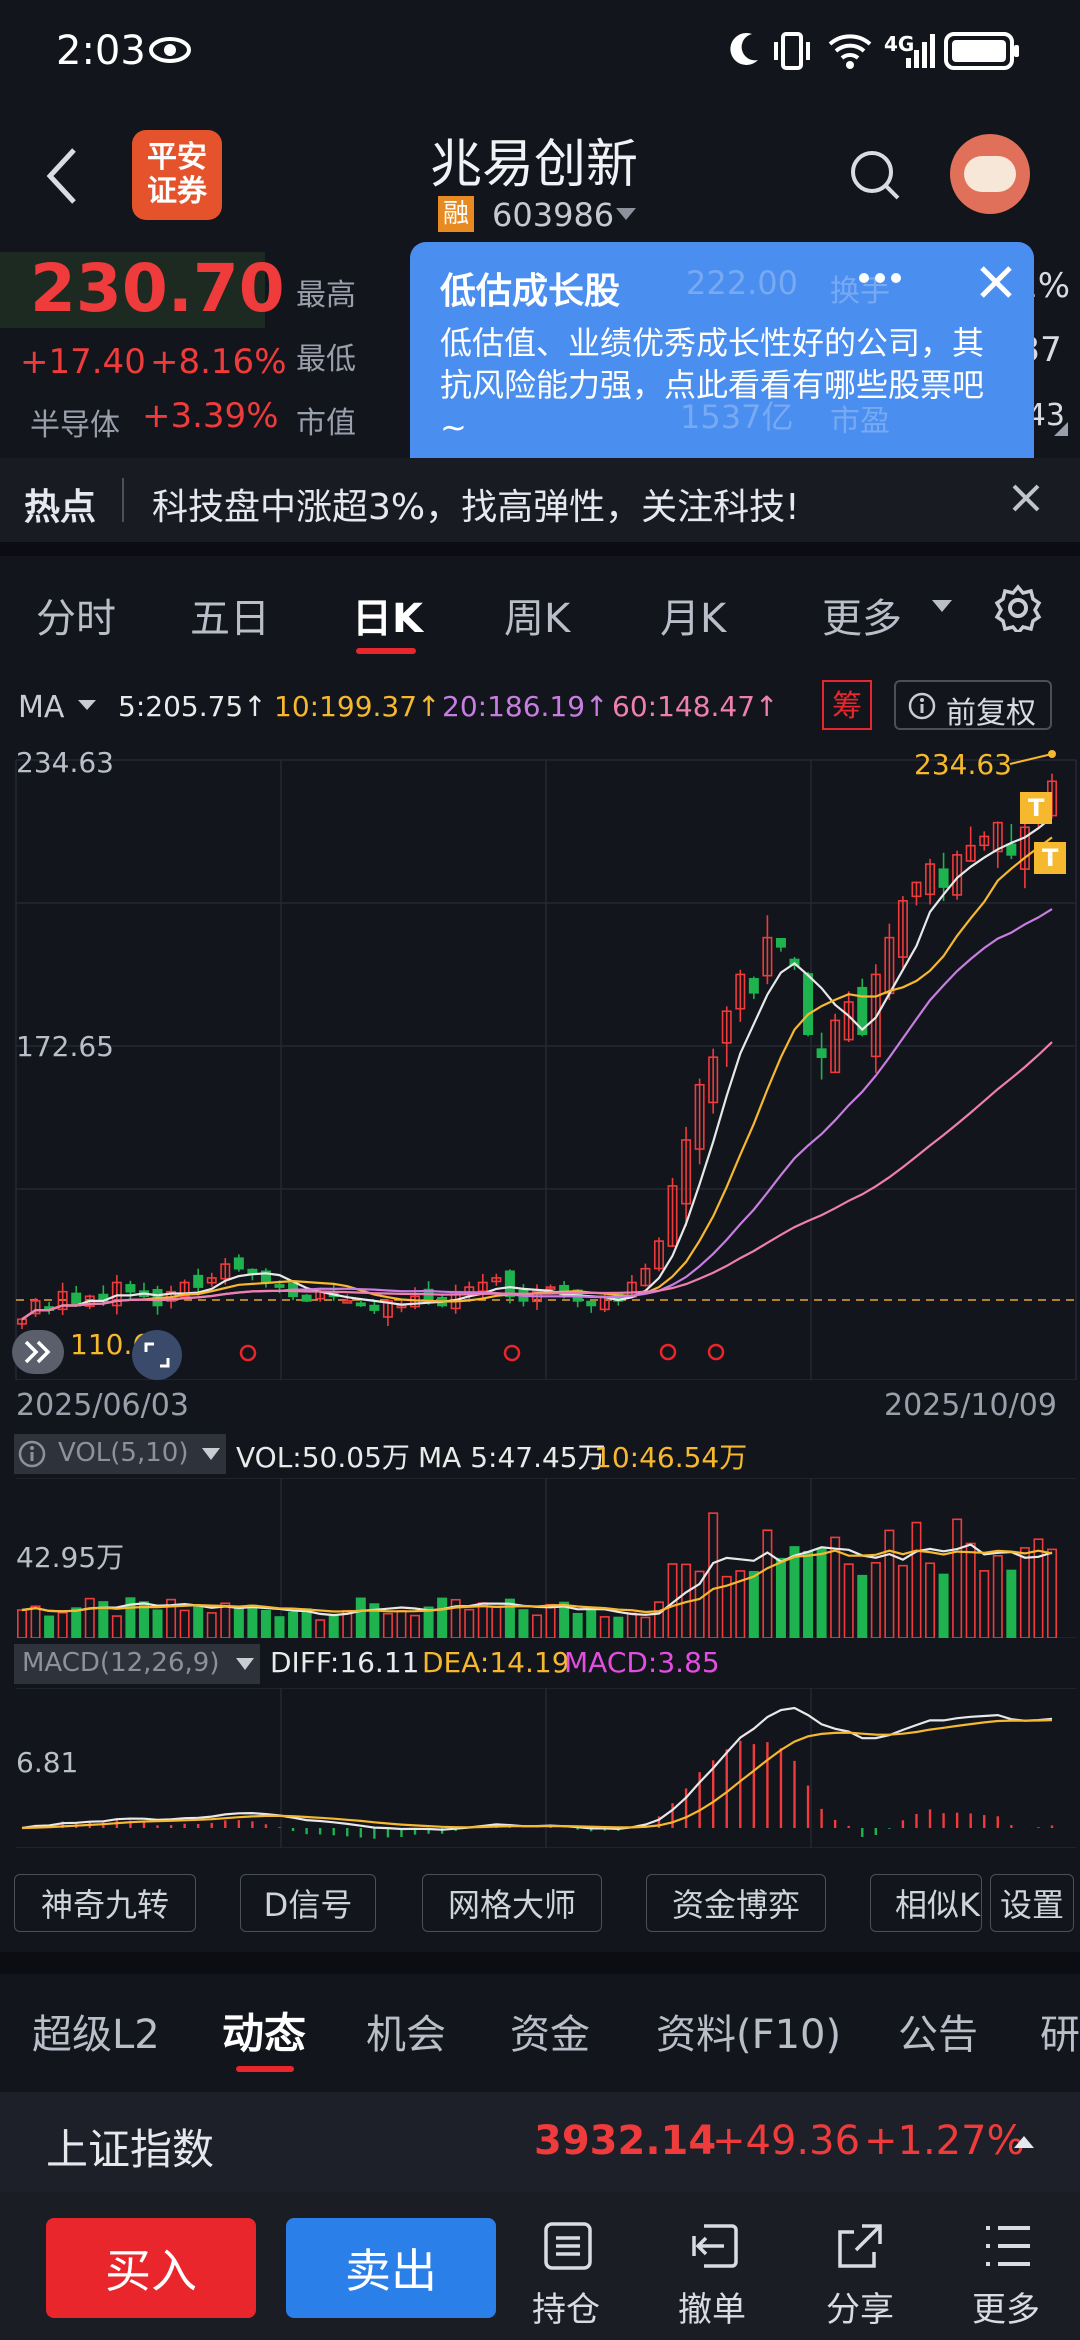 The image size is (1080, 2340). I want to click on quote-expand-icon, so click(1061, 429).